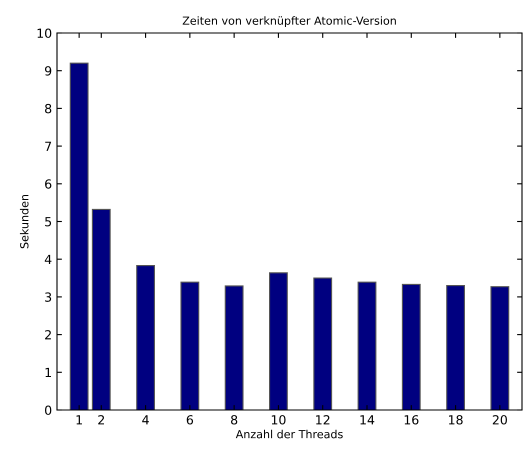 The image size is (526, 451). Describe the element at coordinates (45, 33) in the screenshot. I see `y-tick-label: 10` at that location.